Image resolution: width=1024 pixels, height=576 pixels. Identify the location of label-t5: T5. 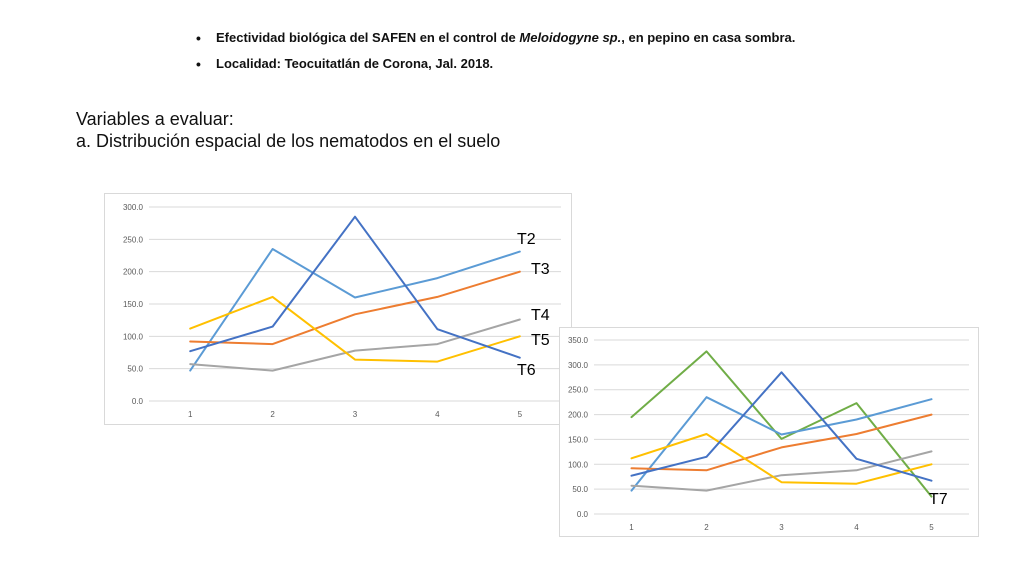
(540, 340).